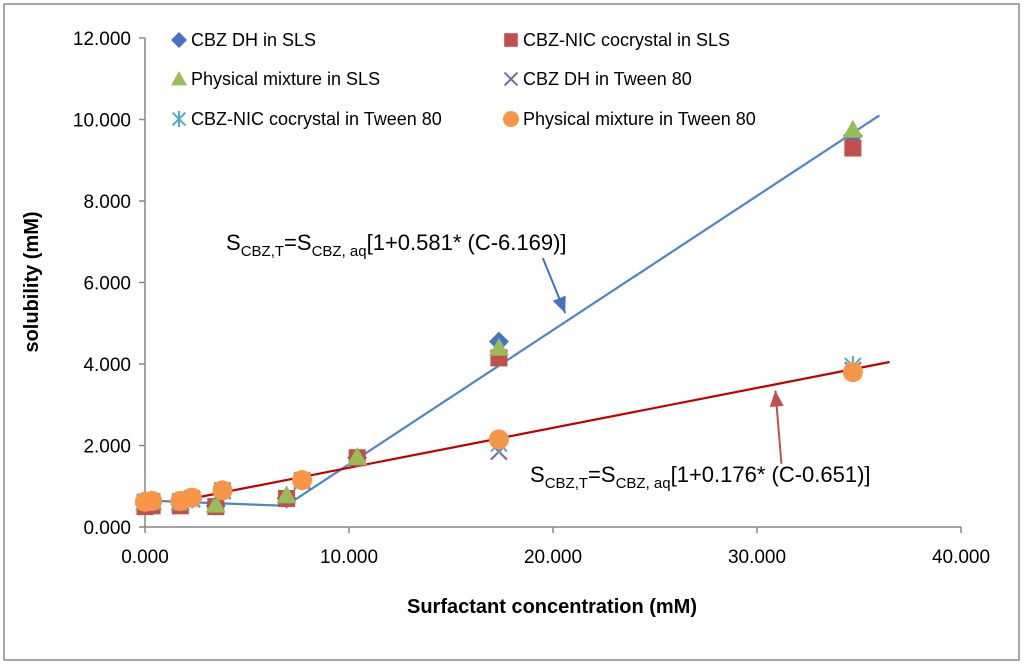 This screenshot has width=1024, height=670. What do you see at coordinates (607, 79) in the screenshot?
I see `legend-label: CBZ DH in Tween 80` at bounding box center [607, 79].